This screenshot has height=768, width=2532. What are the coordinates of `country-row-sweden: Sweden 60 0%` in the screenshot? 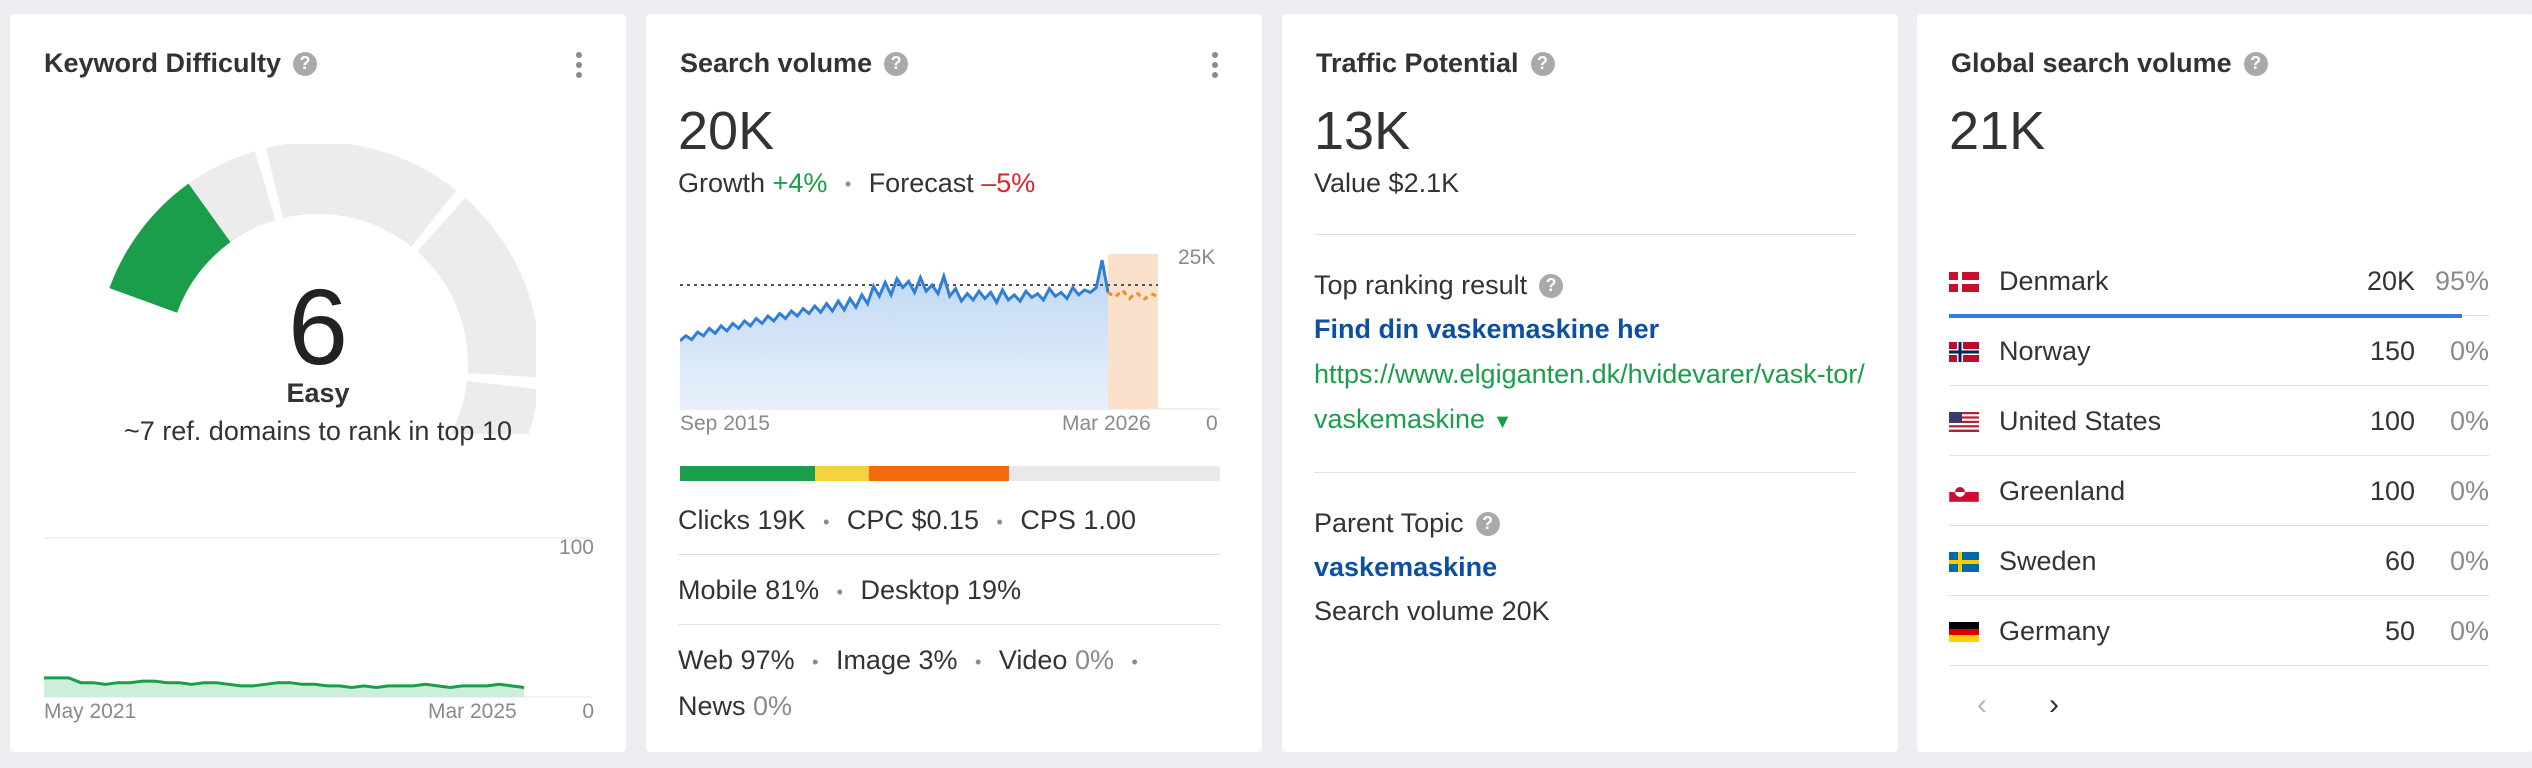 It's located at (2219, 561).